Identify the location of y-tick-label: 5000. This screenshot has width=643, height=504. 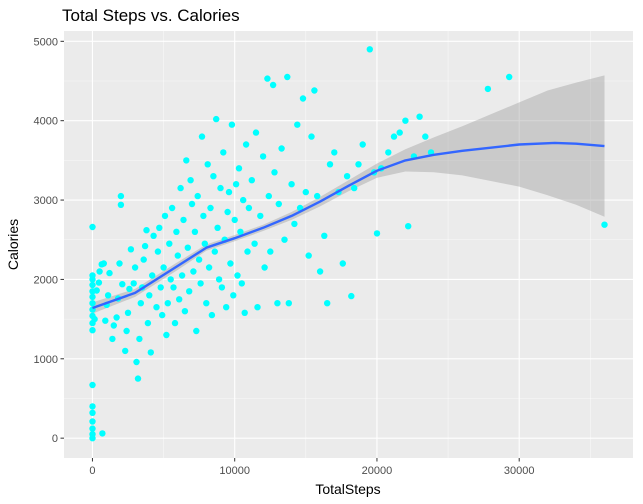
(46, 42).